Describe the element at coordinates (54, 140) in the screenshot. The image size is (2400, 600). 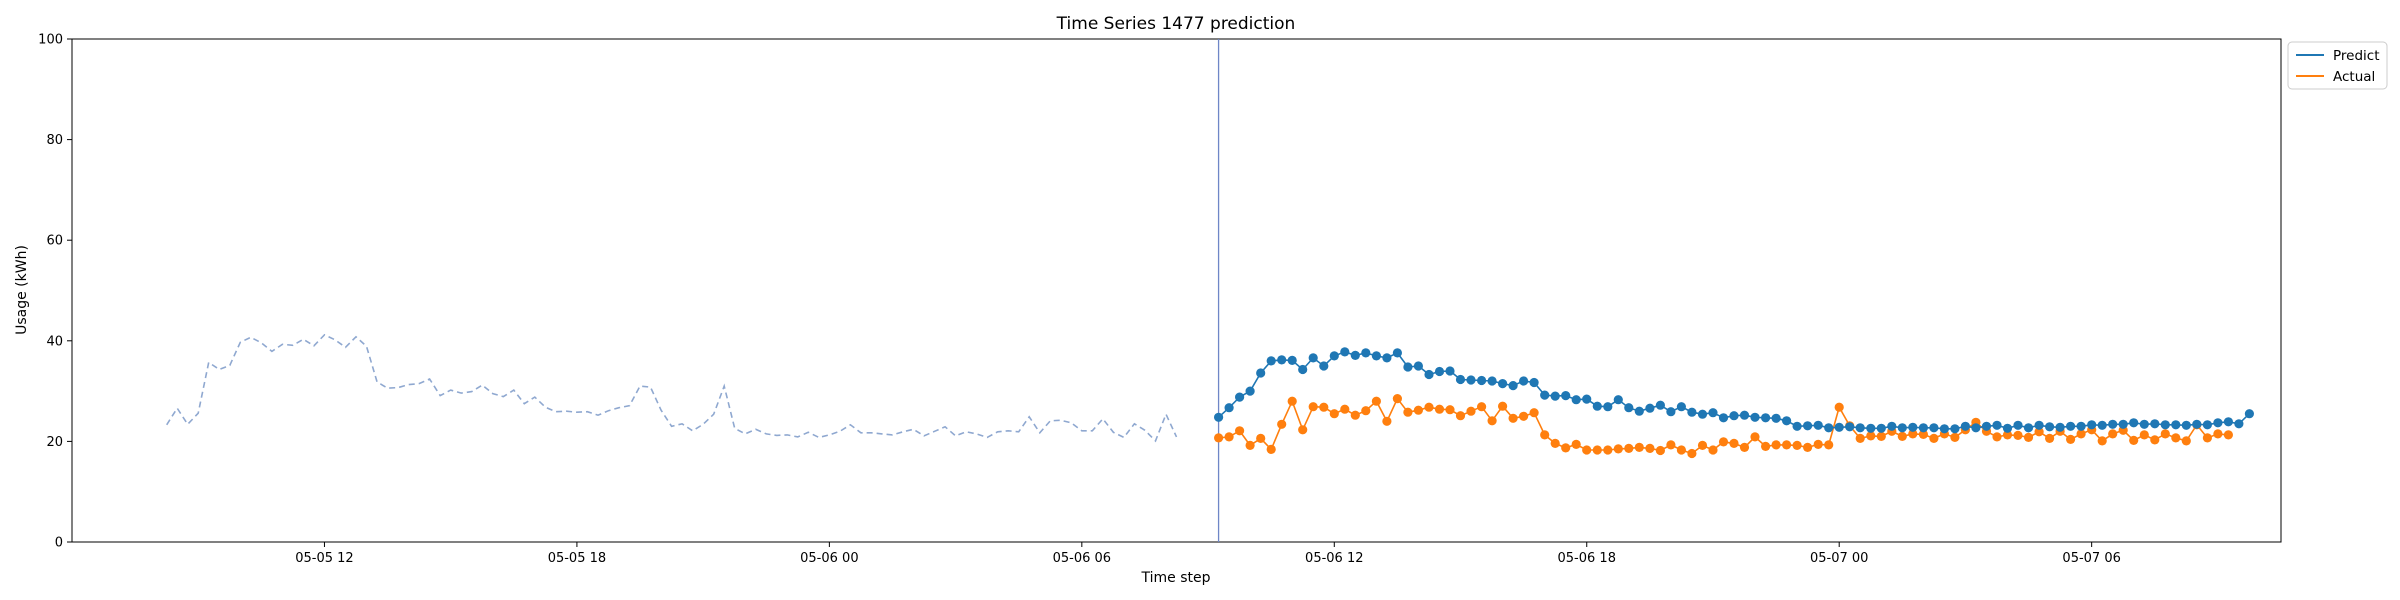
I see `y-tick-label: 80` at that location.